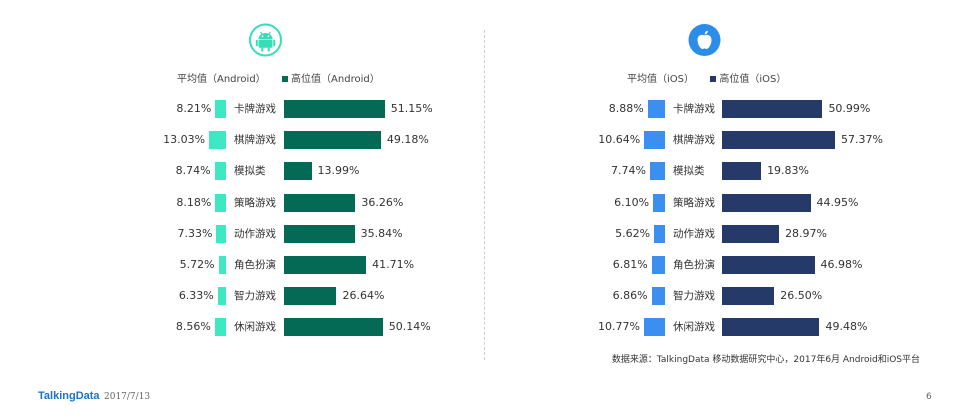  I want to click on ios-avg-label-4: 5.62%, so click(633, 233).